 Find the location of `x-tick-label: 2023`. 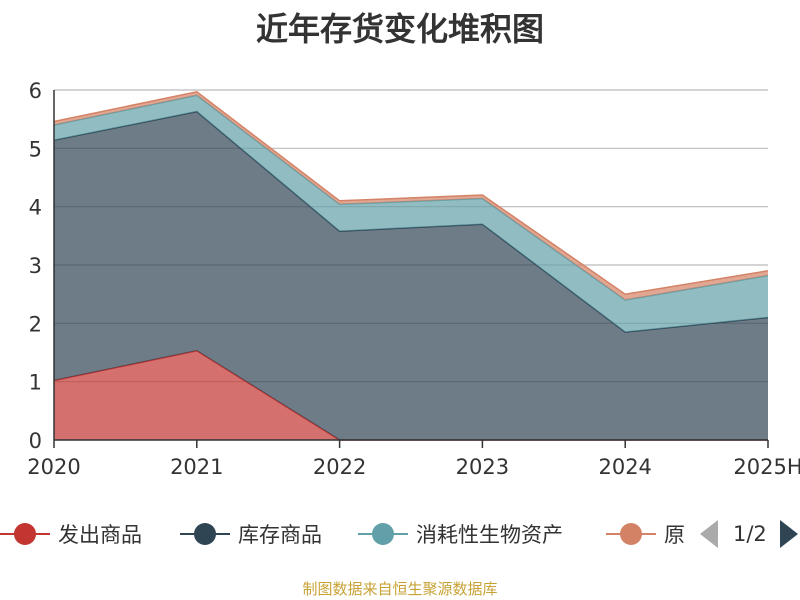

x-tick-label: 2023 is located at coordinates (482, 467).